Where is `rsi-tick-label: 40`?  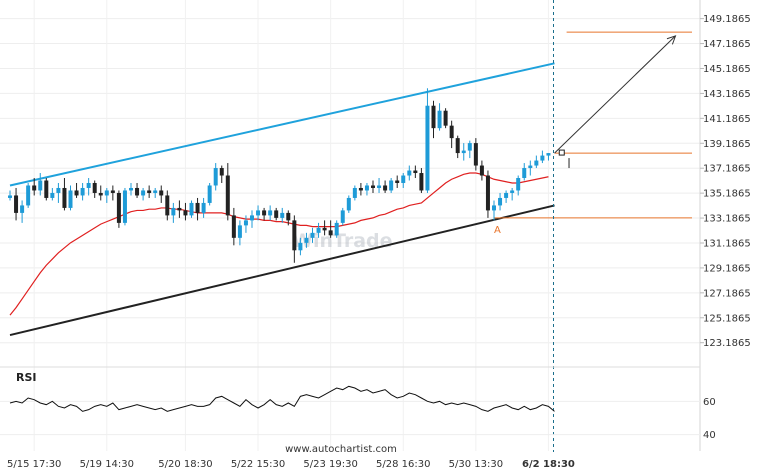
rsi-tick-label: 40 is located at coordinates (709, 435).